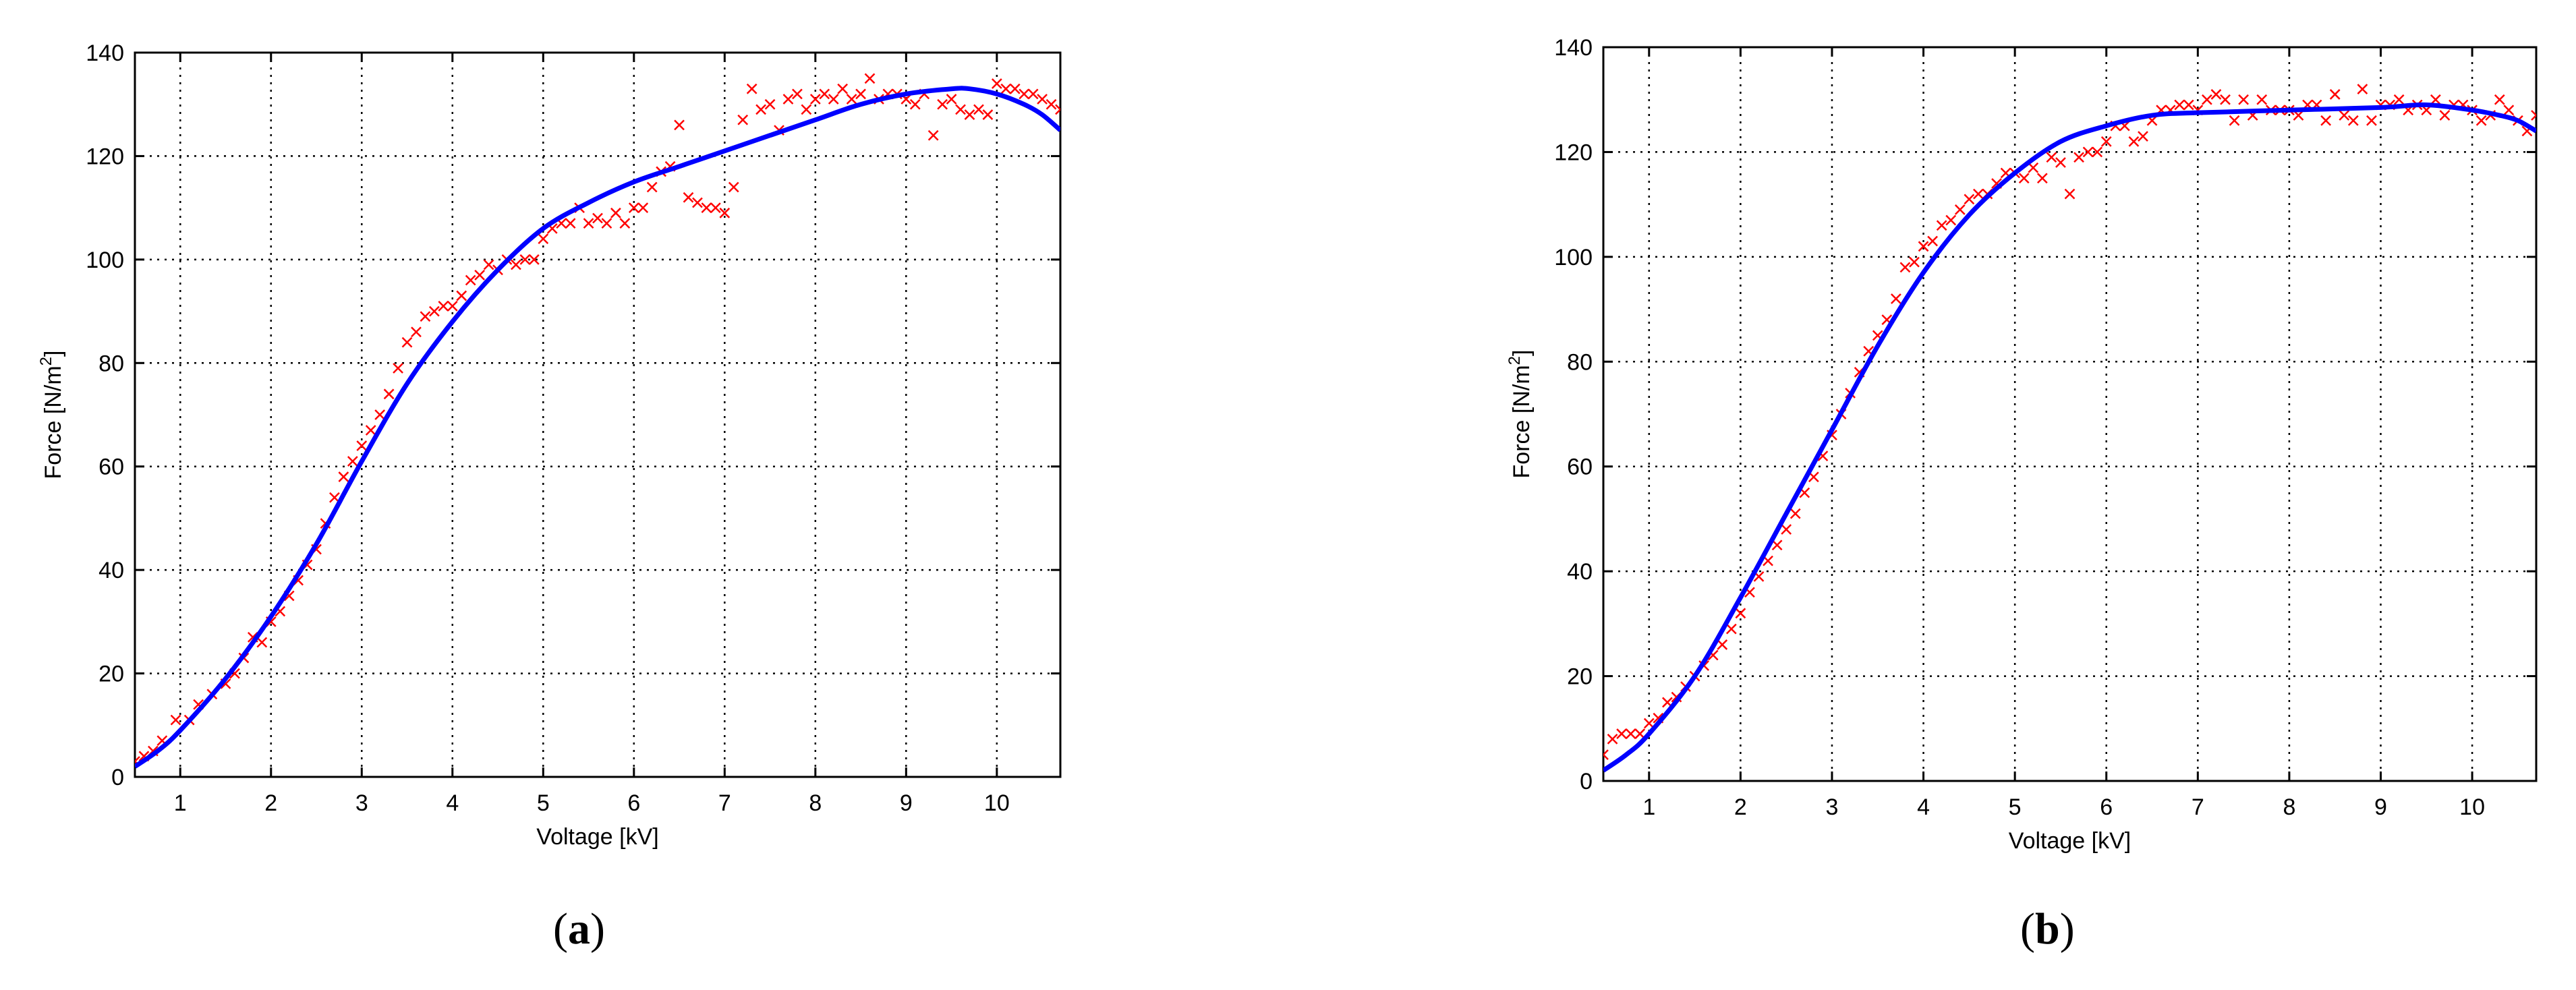 Image resolution: width=2576 pixels, height=990 pixels. Describe the element at coordinates (2380, 807) in the screenshot. I see `x-tick-label: 9` at that location.